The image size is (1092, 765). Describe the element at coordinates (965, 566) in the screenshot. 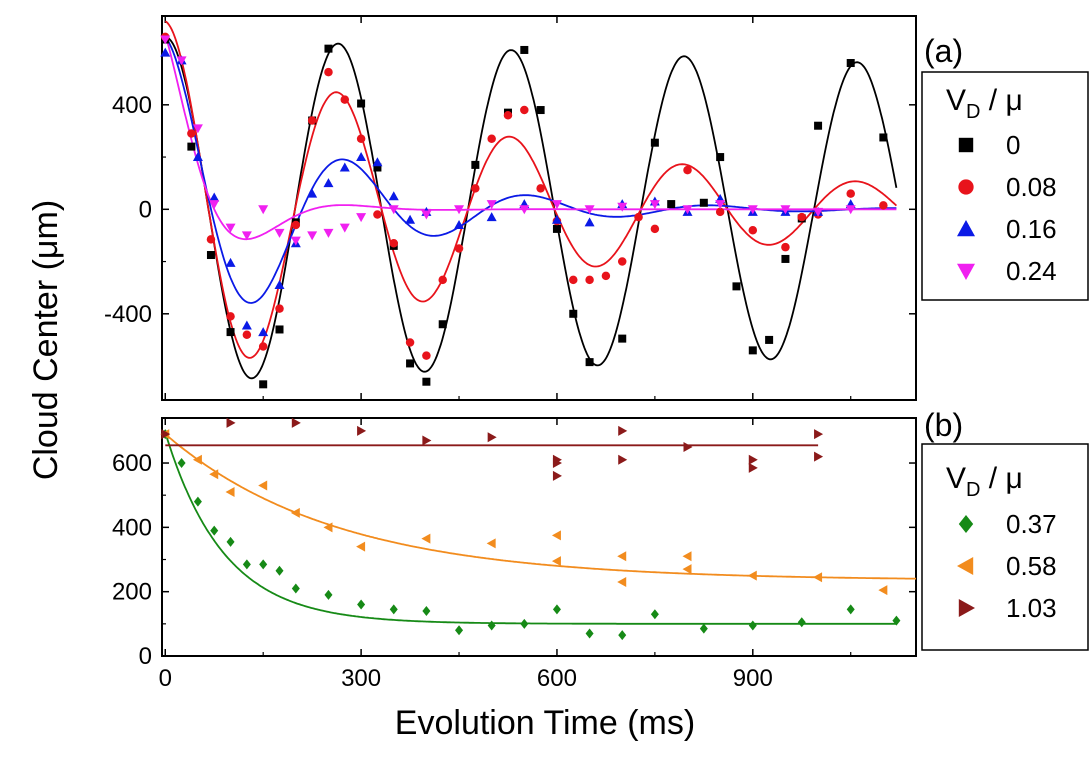

I see `legend-marker-0.58` at that location.